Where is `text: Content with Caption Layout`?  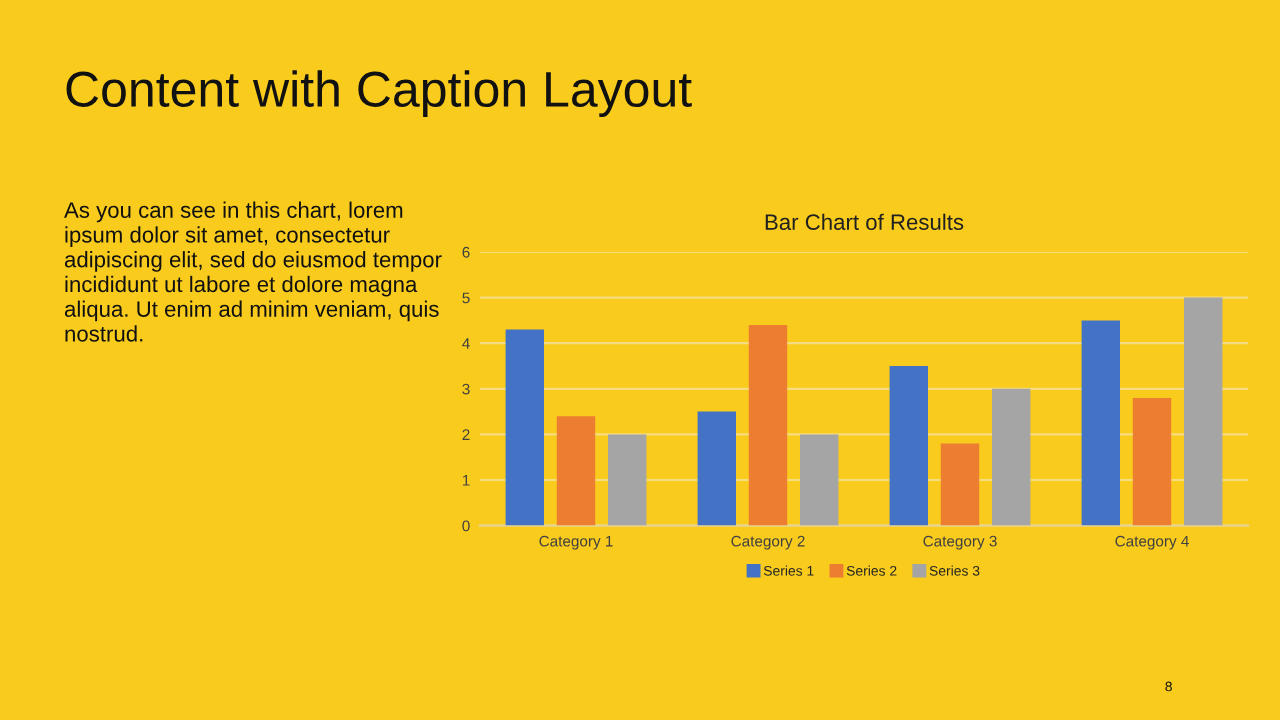 text: Content with Caption Layout is located at coordinates (379, 93).